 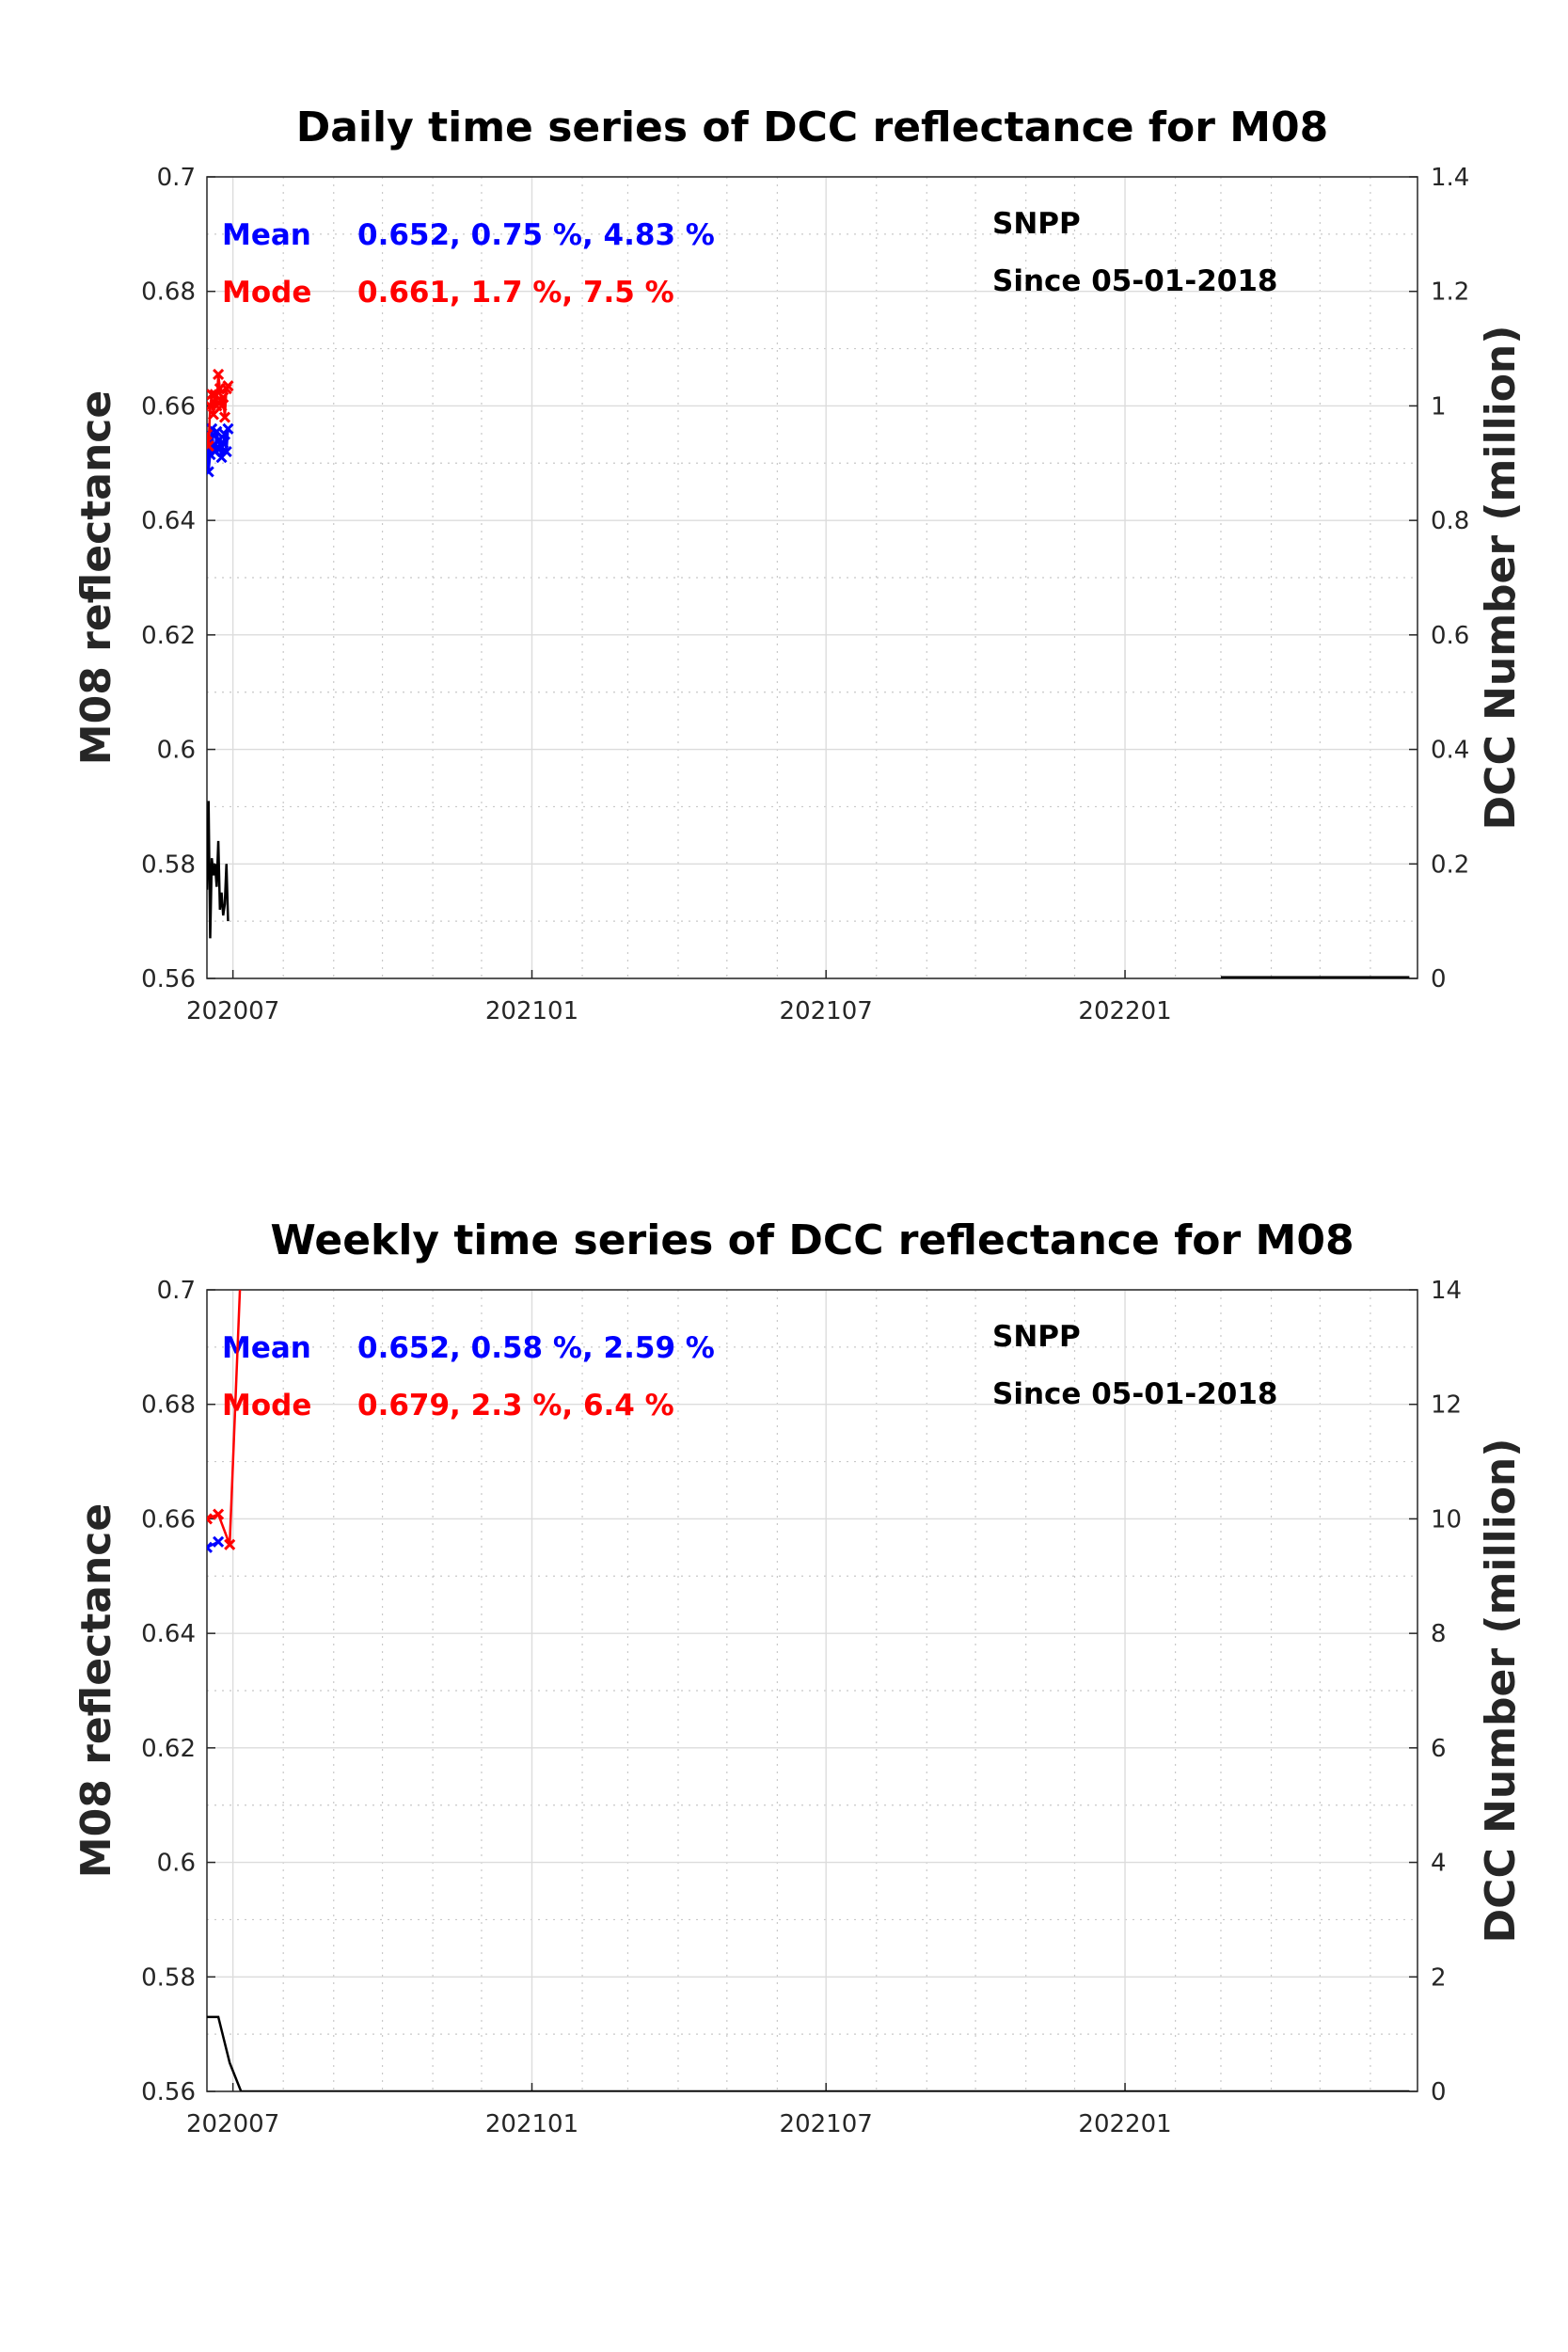 I want to click on y2-tick-label: 0.8, so click(x=1450, y=521).